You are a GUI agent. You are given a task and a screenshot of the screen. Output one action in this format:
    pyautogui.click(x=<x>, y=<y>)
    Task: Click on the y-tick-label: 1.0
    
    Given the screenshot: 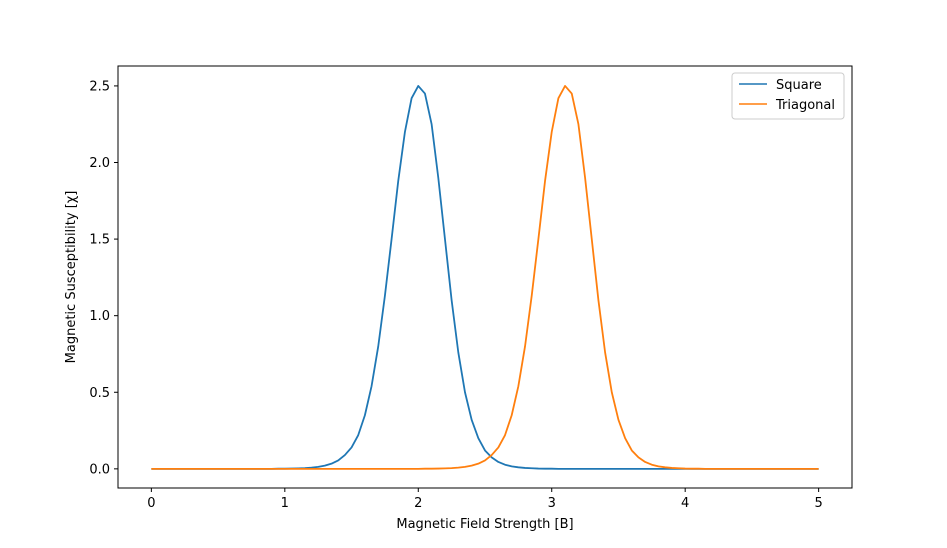 What is the action you would take?
    pyautogui.click(x=99, y=316)
    